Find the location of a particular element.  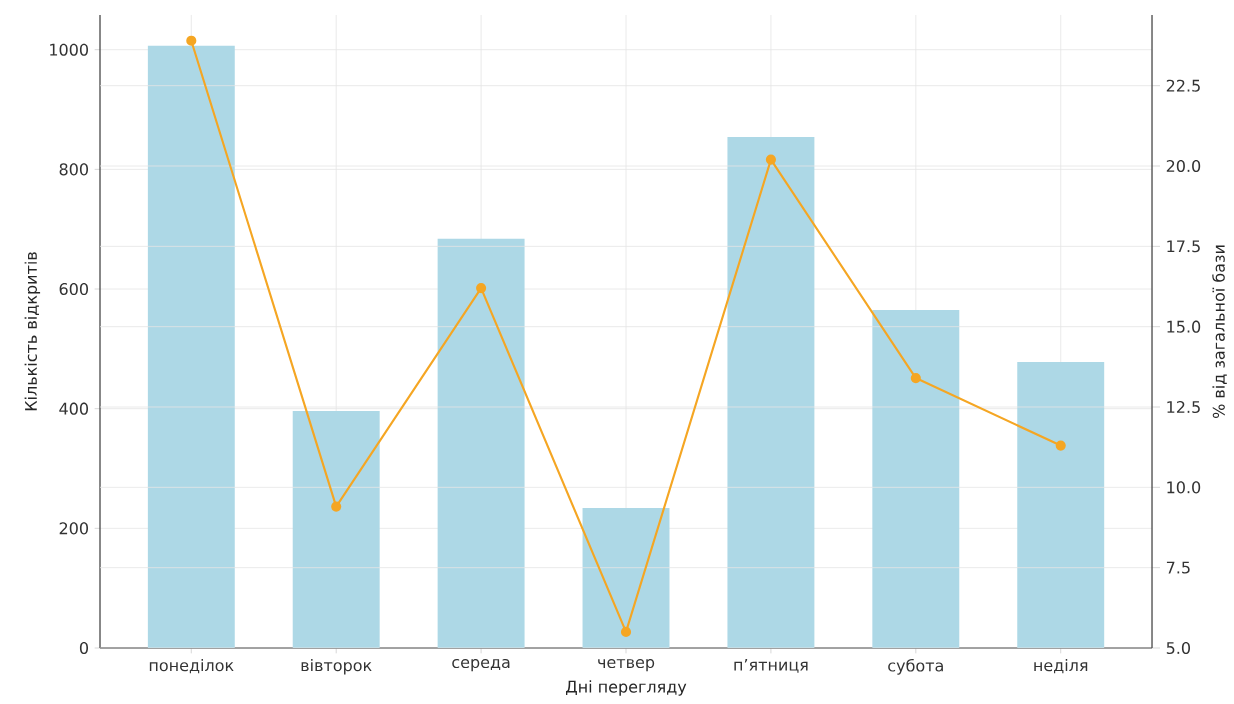

y2-axis-title: % від загальної бази is located at coordinates (1219, 332).